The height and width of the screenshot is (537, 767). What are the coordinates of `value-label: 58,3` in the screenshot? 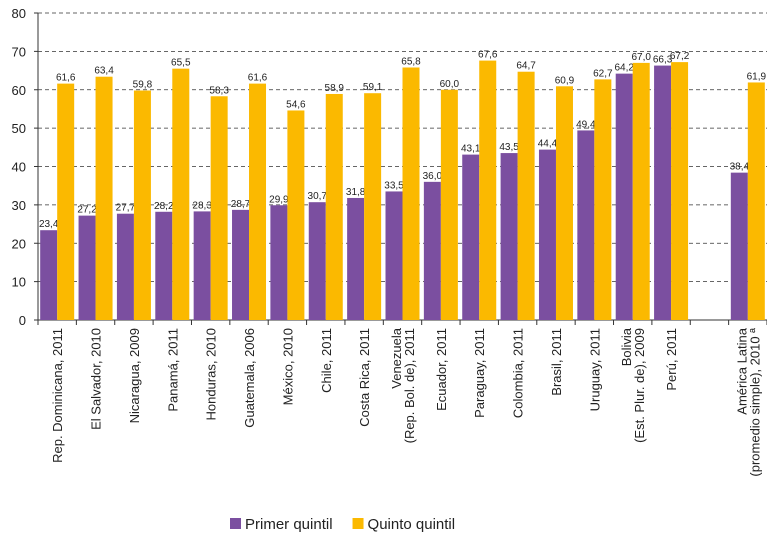 It's located at (219, 90).